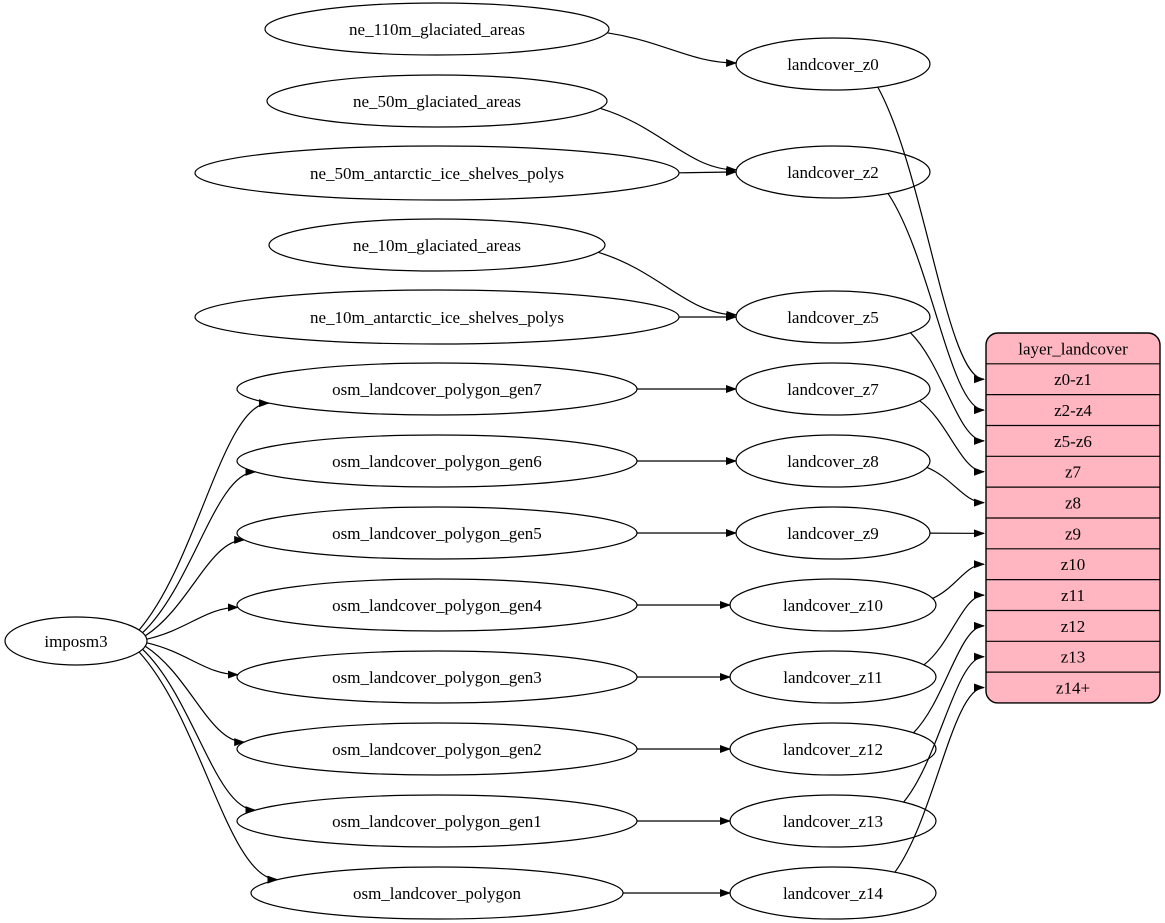 The width and height of the screenshot is (1165, 923). What do you see at coordinates (707, 172) in the screenshot?
I see `edge-ne_50m_antarctic_ice_shelves_polys-to-landcover_z2` at bounding box center [707, 172].